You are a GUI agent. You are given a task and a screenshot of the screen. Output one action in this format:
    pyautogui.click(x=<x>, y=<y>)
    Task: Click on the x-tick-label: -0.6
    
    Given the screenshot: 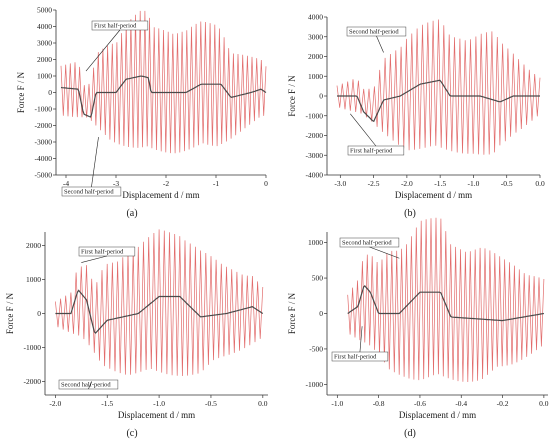 What is the action you would take?
    pyautogui.click(x=420, y=403)
    